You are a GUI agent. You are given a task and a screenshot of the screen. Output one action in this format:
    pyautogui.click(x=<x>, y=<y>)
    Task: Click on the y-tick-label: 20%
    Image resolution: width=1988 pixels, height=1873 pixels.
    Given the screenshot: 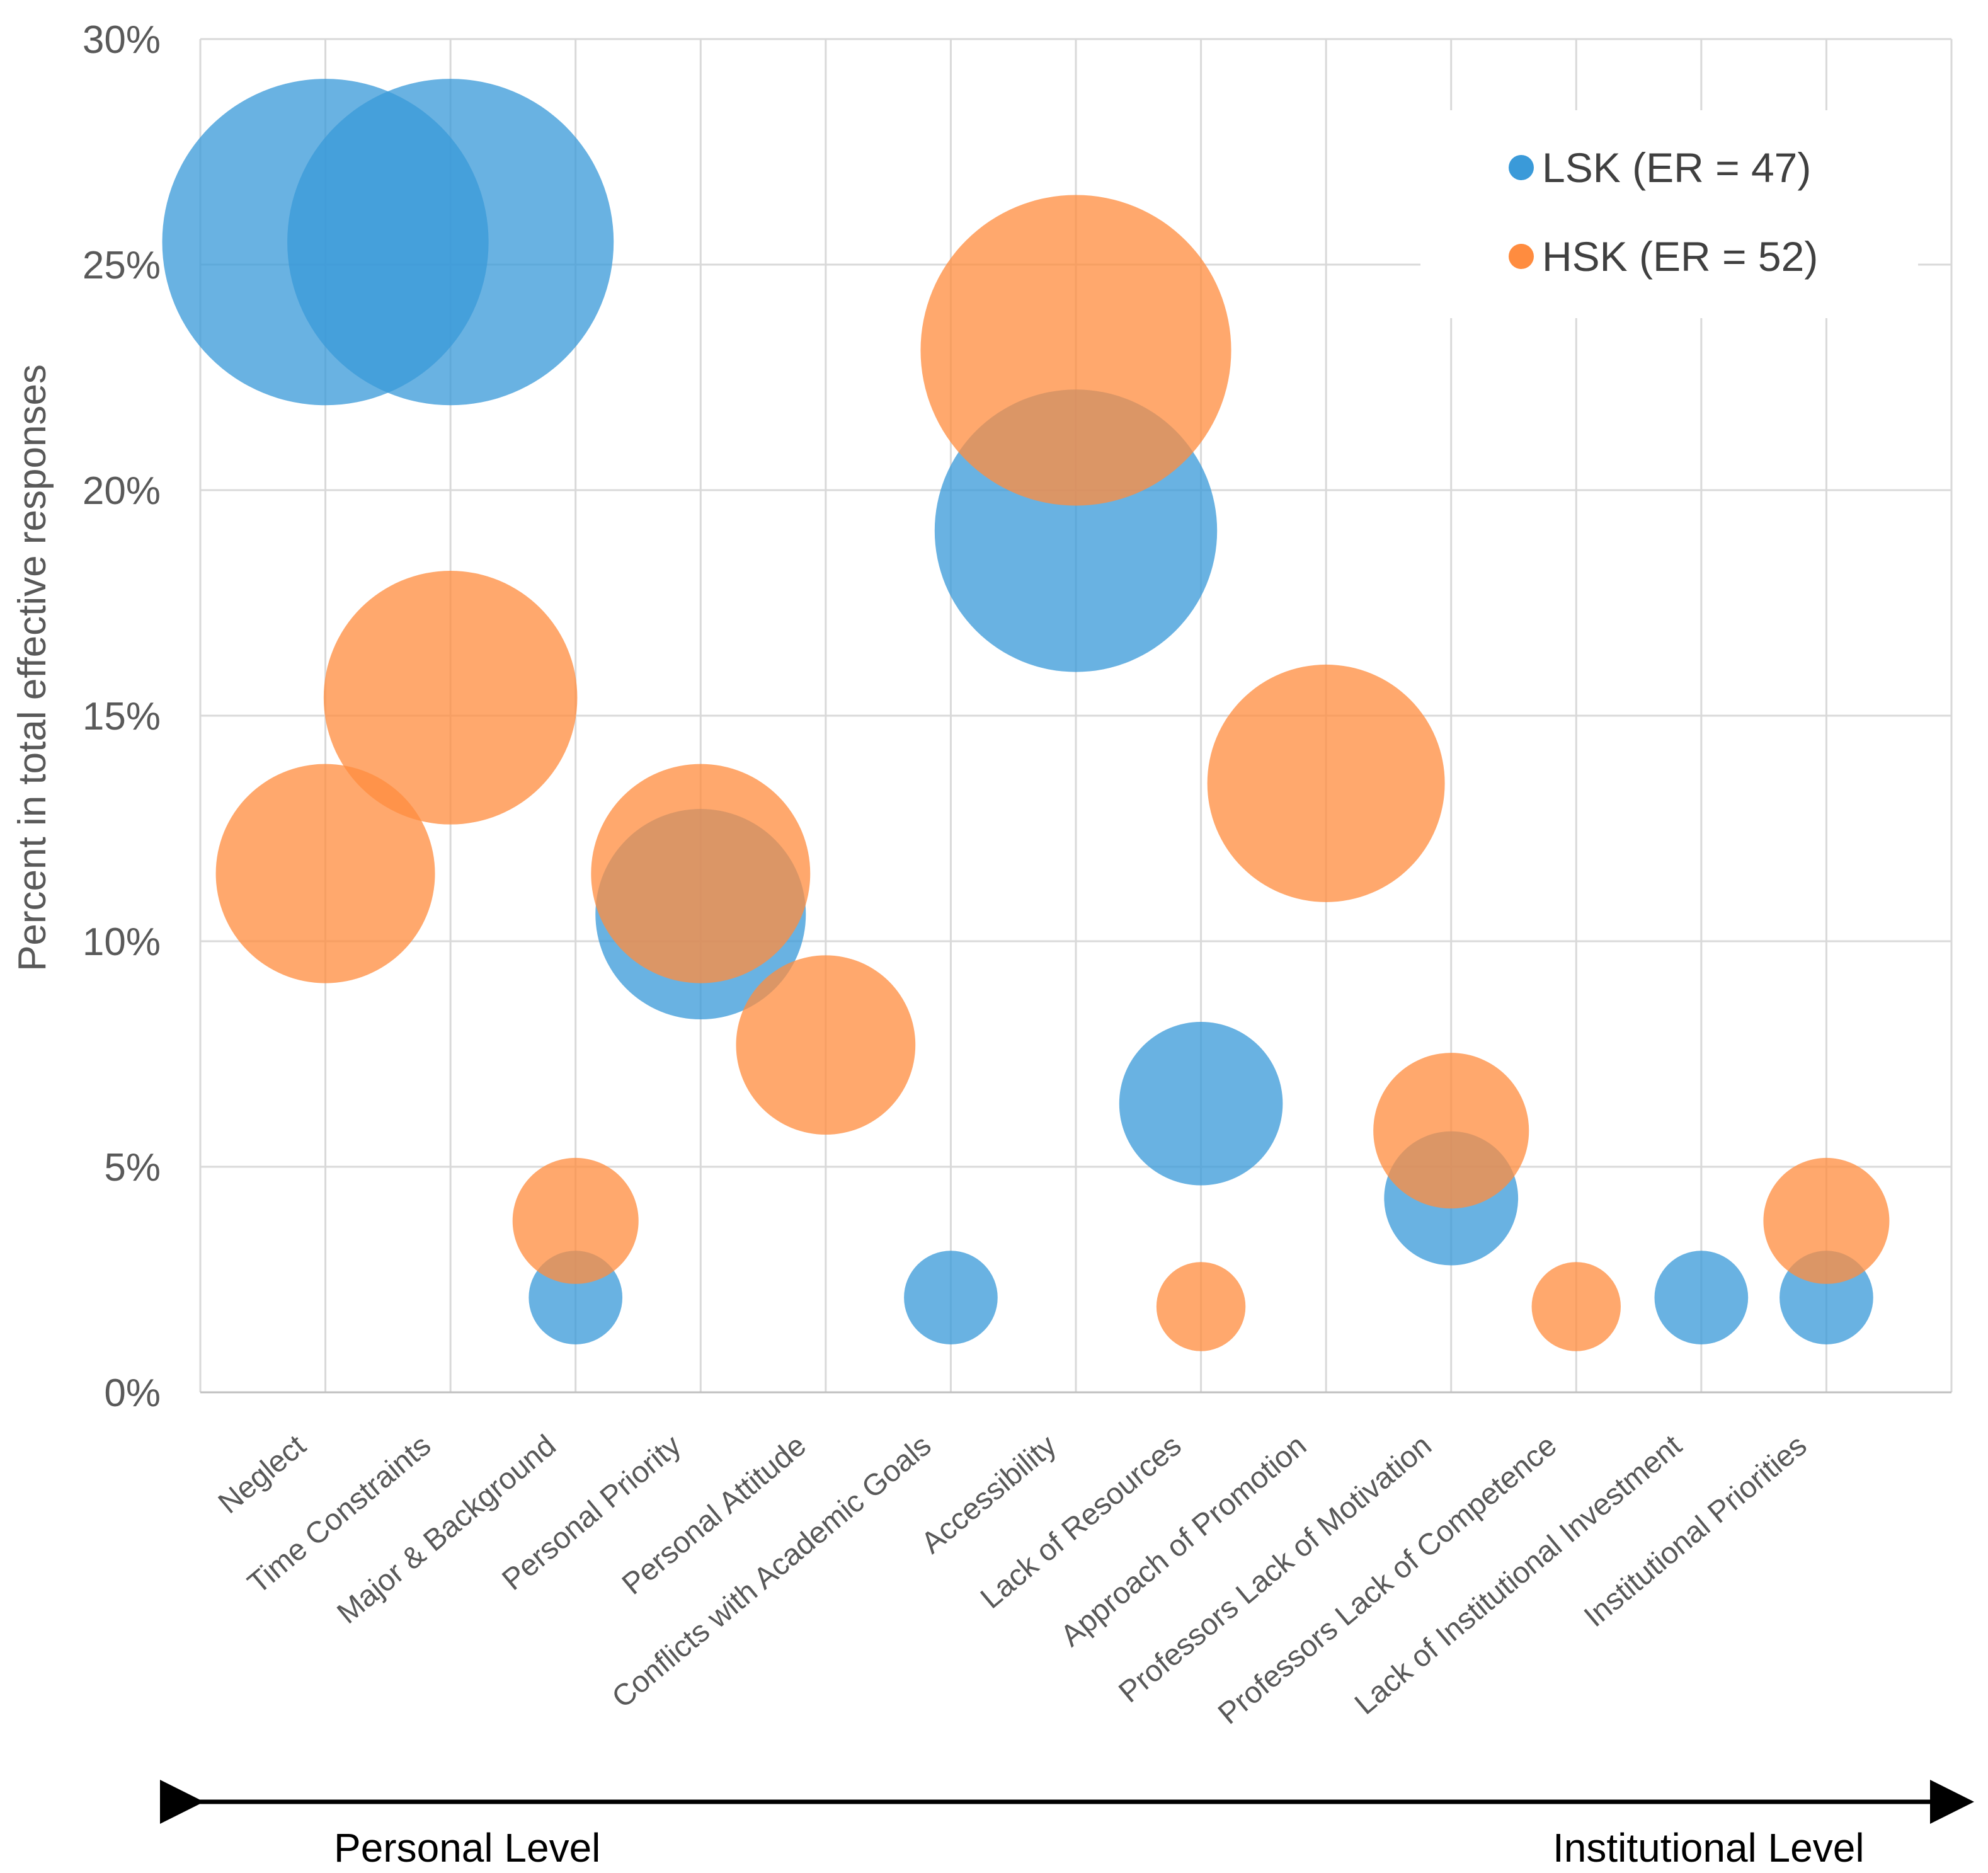 What is the action you would take?
    pyautogui.click(x=122, y=491)
    